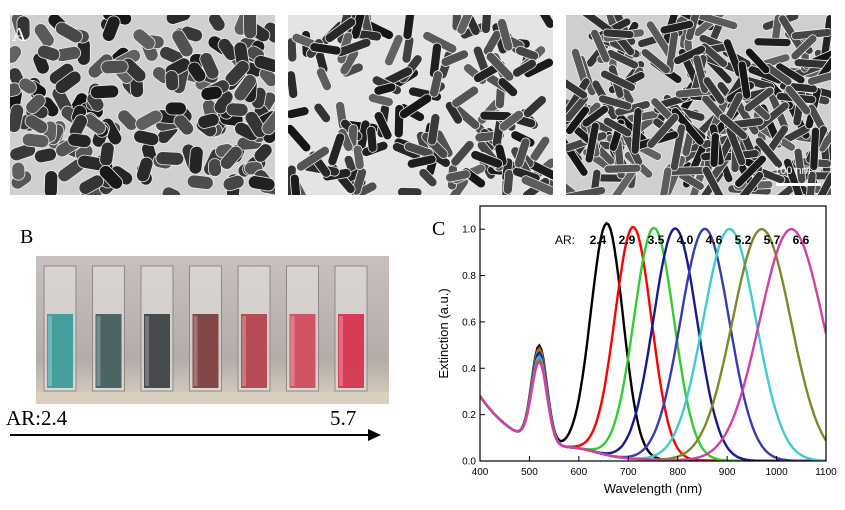 The width and height of the screenshot is (845, 510). I want to click on x-tick-label: 900, so click(727, 472).